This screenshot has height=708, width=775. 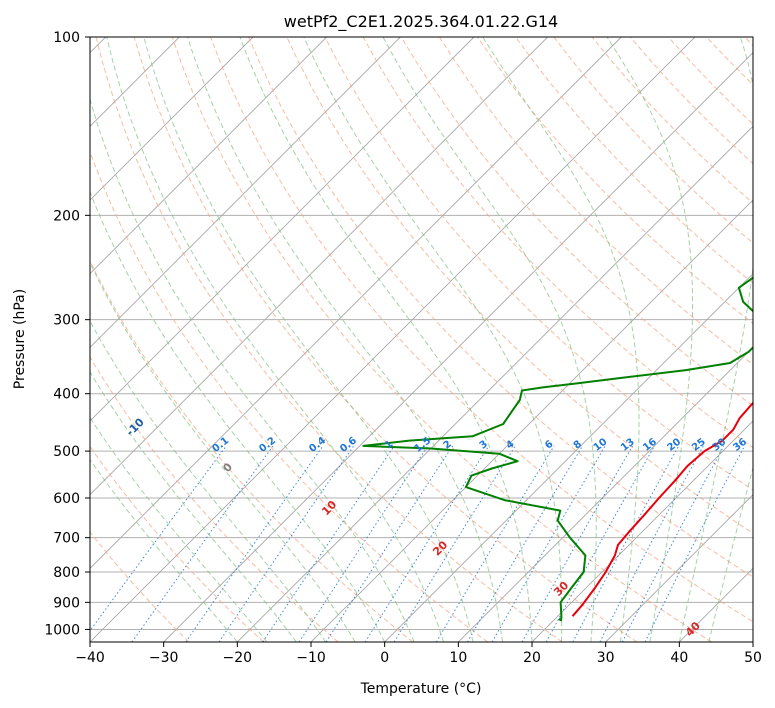 What do you see at coordinates (421, 22) in the screenshot?
I see `chart-title: wetPf2_C2E1.2025.364.01.22.G14` at bounding box center [421, 22].